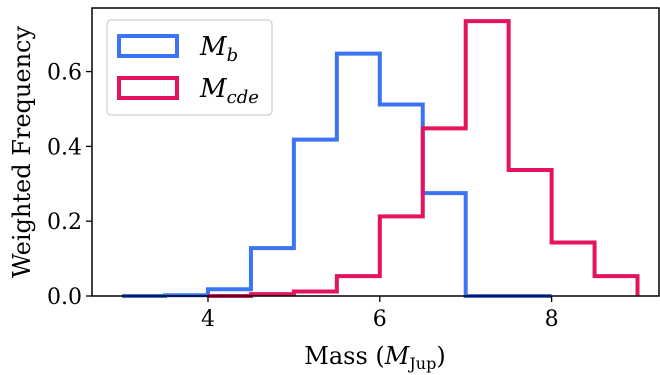 The height and width of the screenshot is (375, 660). I want to click on legend-label-mcde-main: M, so click(213, 89).